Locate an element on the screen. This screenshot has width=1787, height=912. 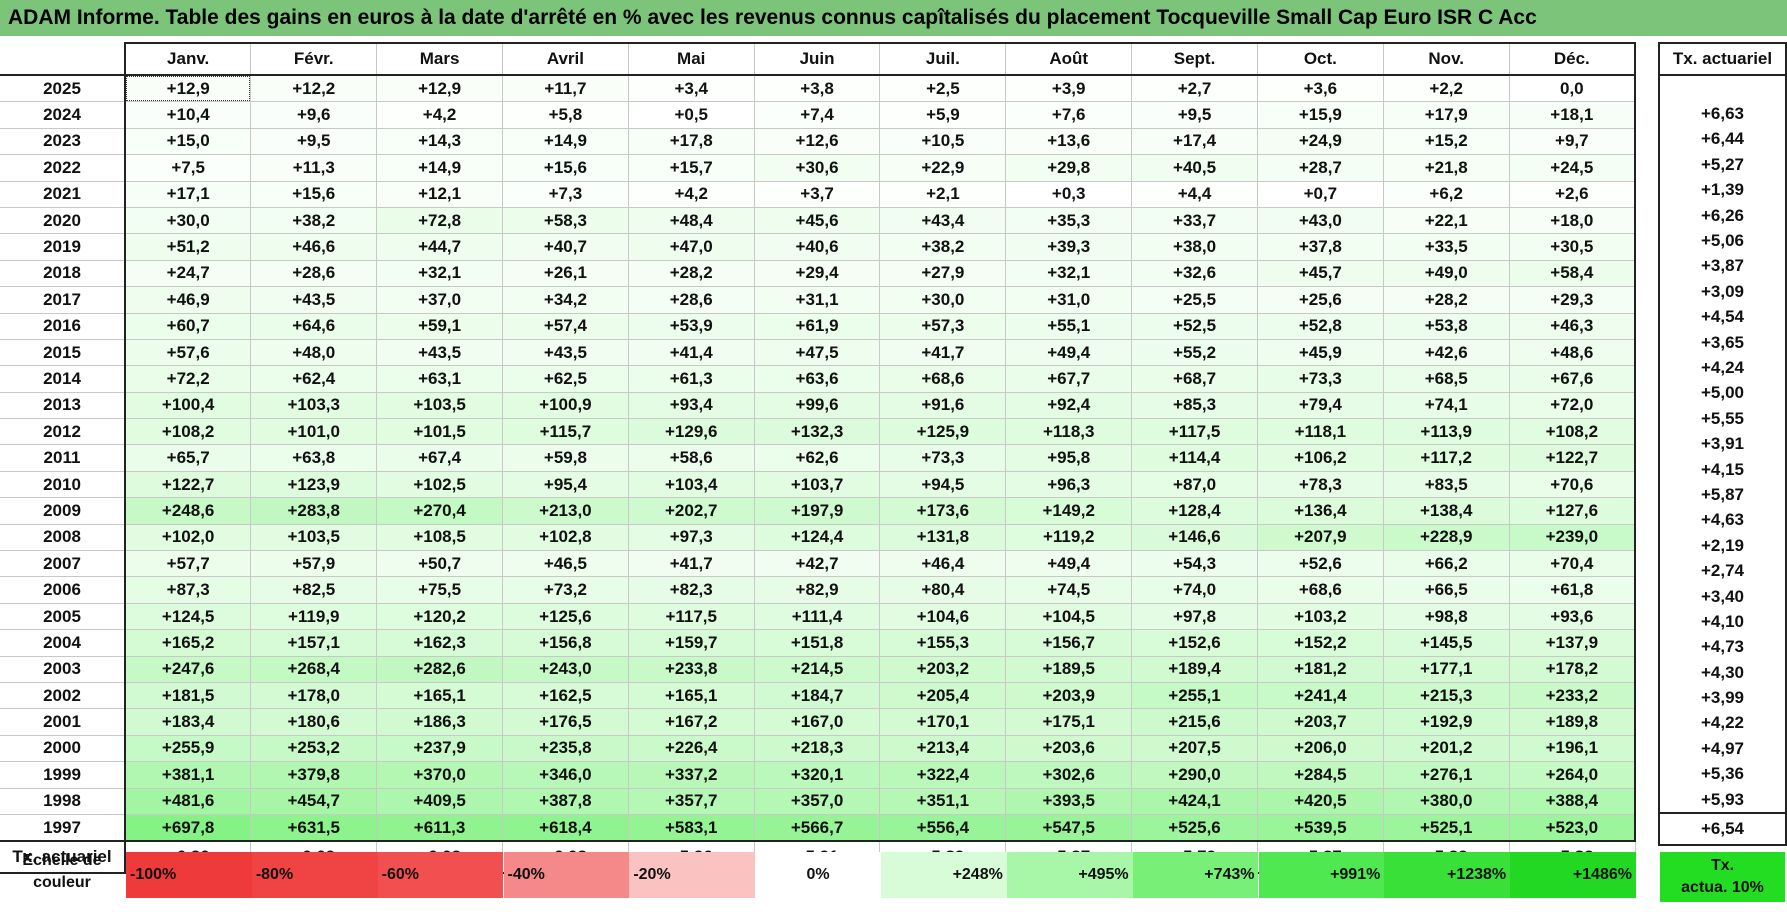
gain-cell: +28,7 is located at coordinates (1320, 168).